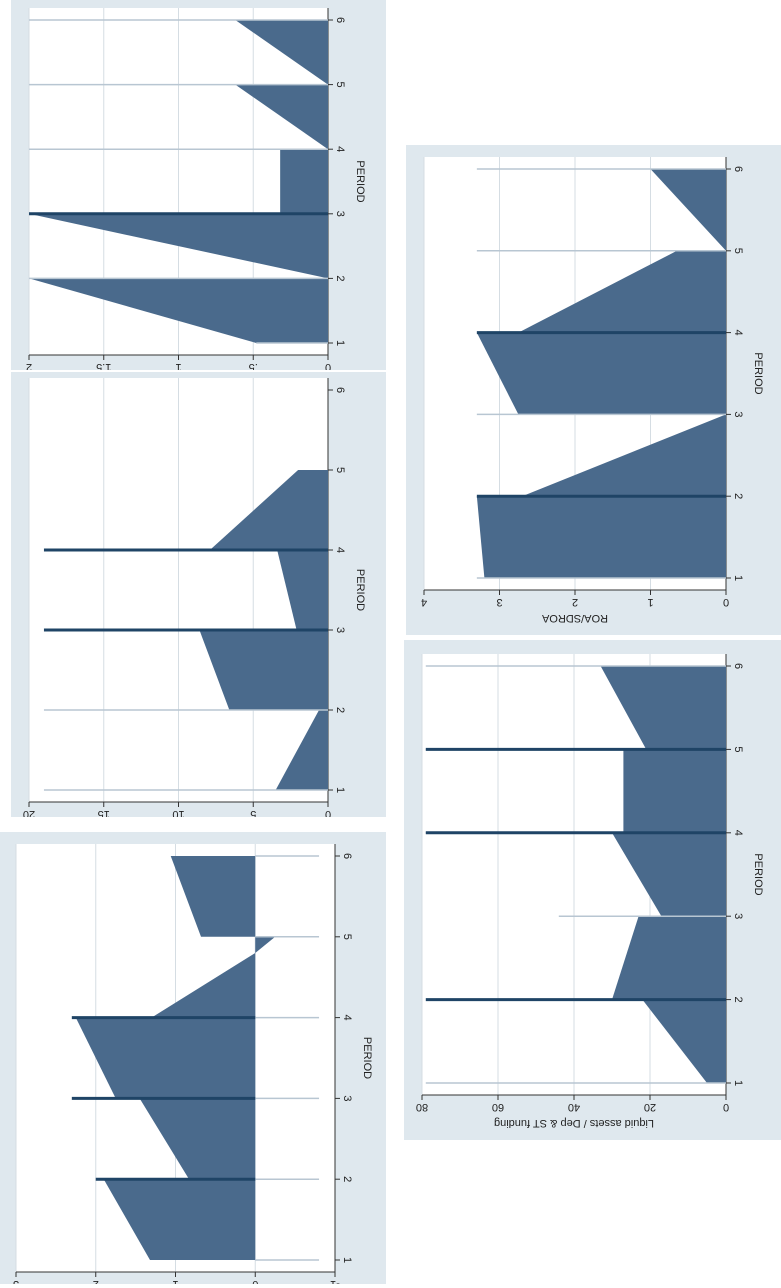 The height and width of the screenshot is (1288, 781). I want to click on y-tick-label: 15, so click(104, 812).